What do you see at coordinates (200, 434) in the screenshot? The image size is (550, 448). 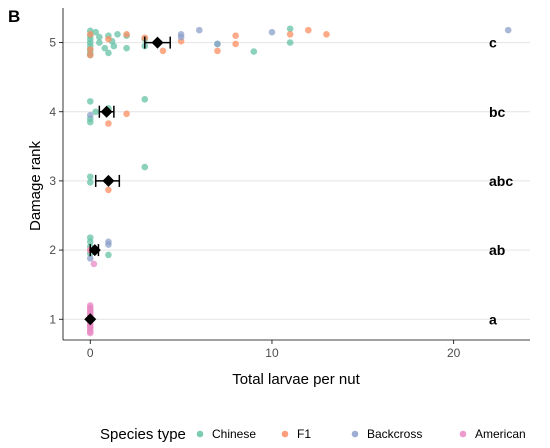 I see `legend-key-chinese` at bounding box center [200, 434].